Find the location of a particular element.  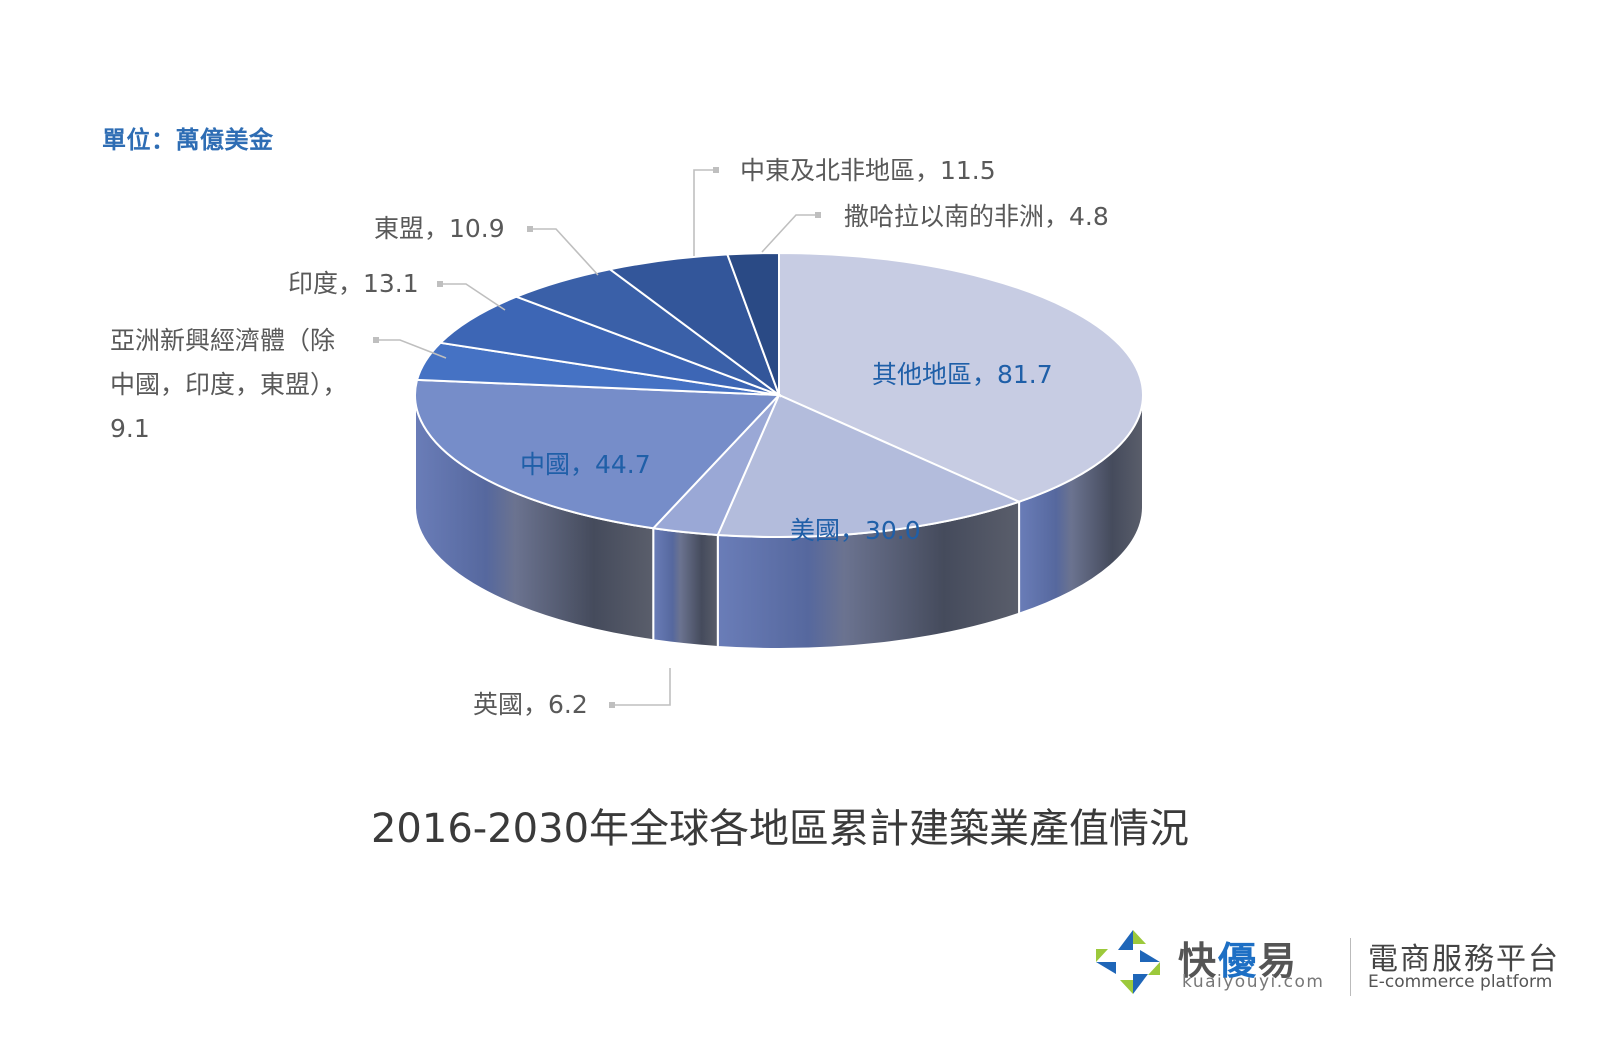

leader-lines is located at coordinates (597, 437).